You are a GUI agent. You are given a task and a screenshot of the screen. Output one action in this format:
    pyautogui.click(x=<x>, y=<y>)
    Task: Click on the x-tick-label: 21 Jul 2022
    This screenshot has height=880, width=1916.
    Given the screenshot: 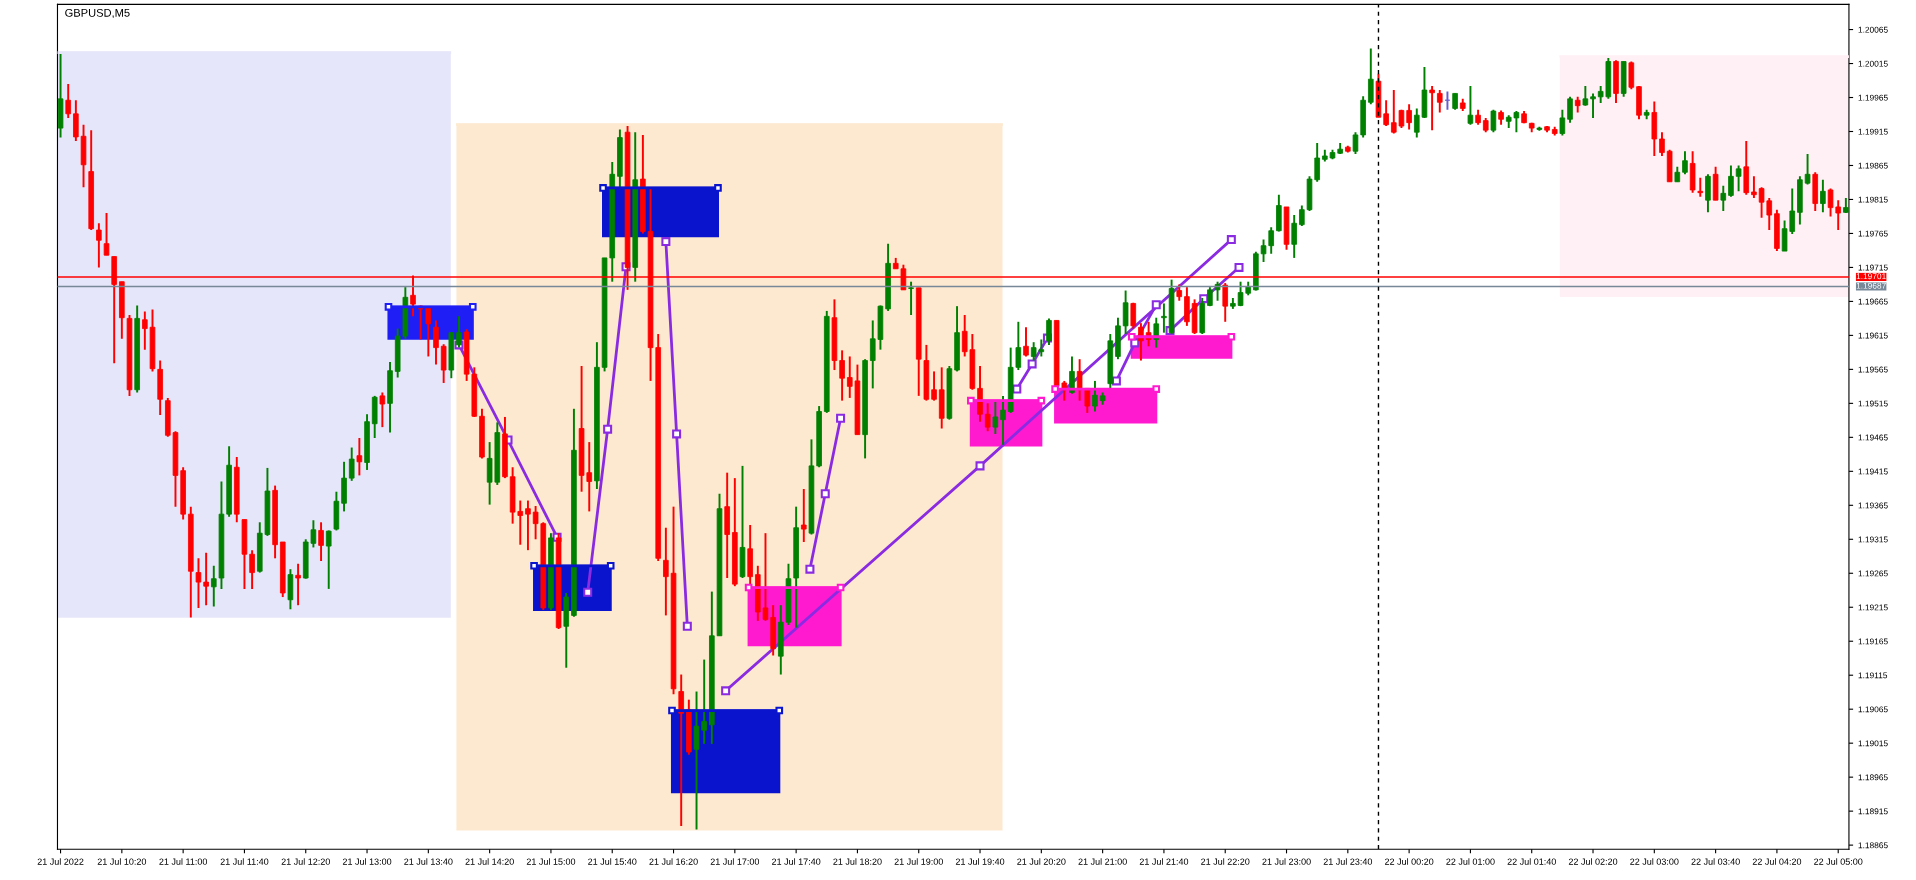 What is the action you would take?
    pyautogui.click(x=60, y=861)
    